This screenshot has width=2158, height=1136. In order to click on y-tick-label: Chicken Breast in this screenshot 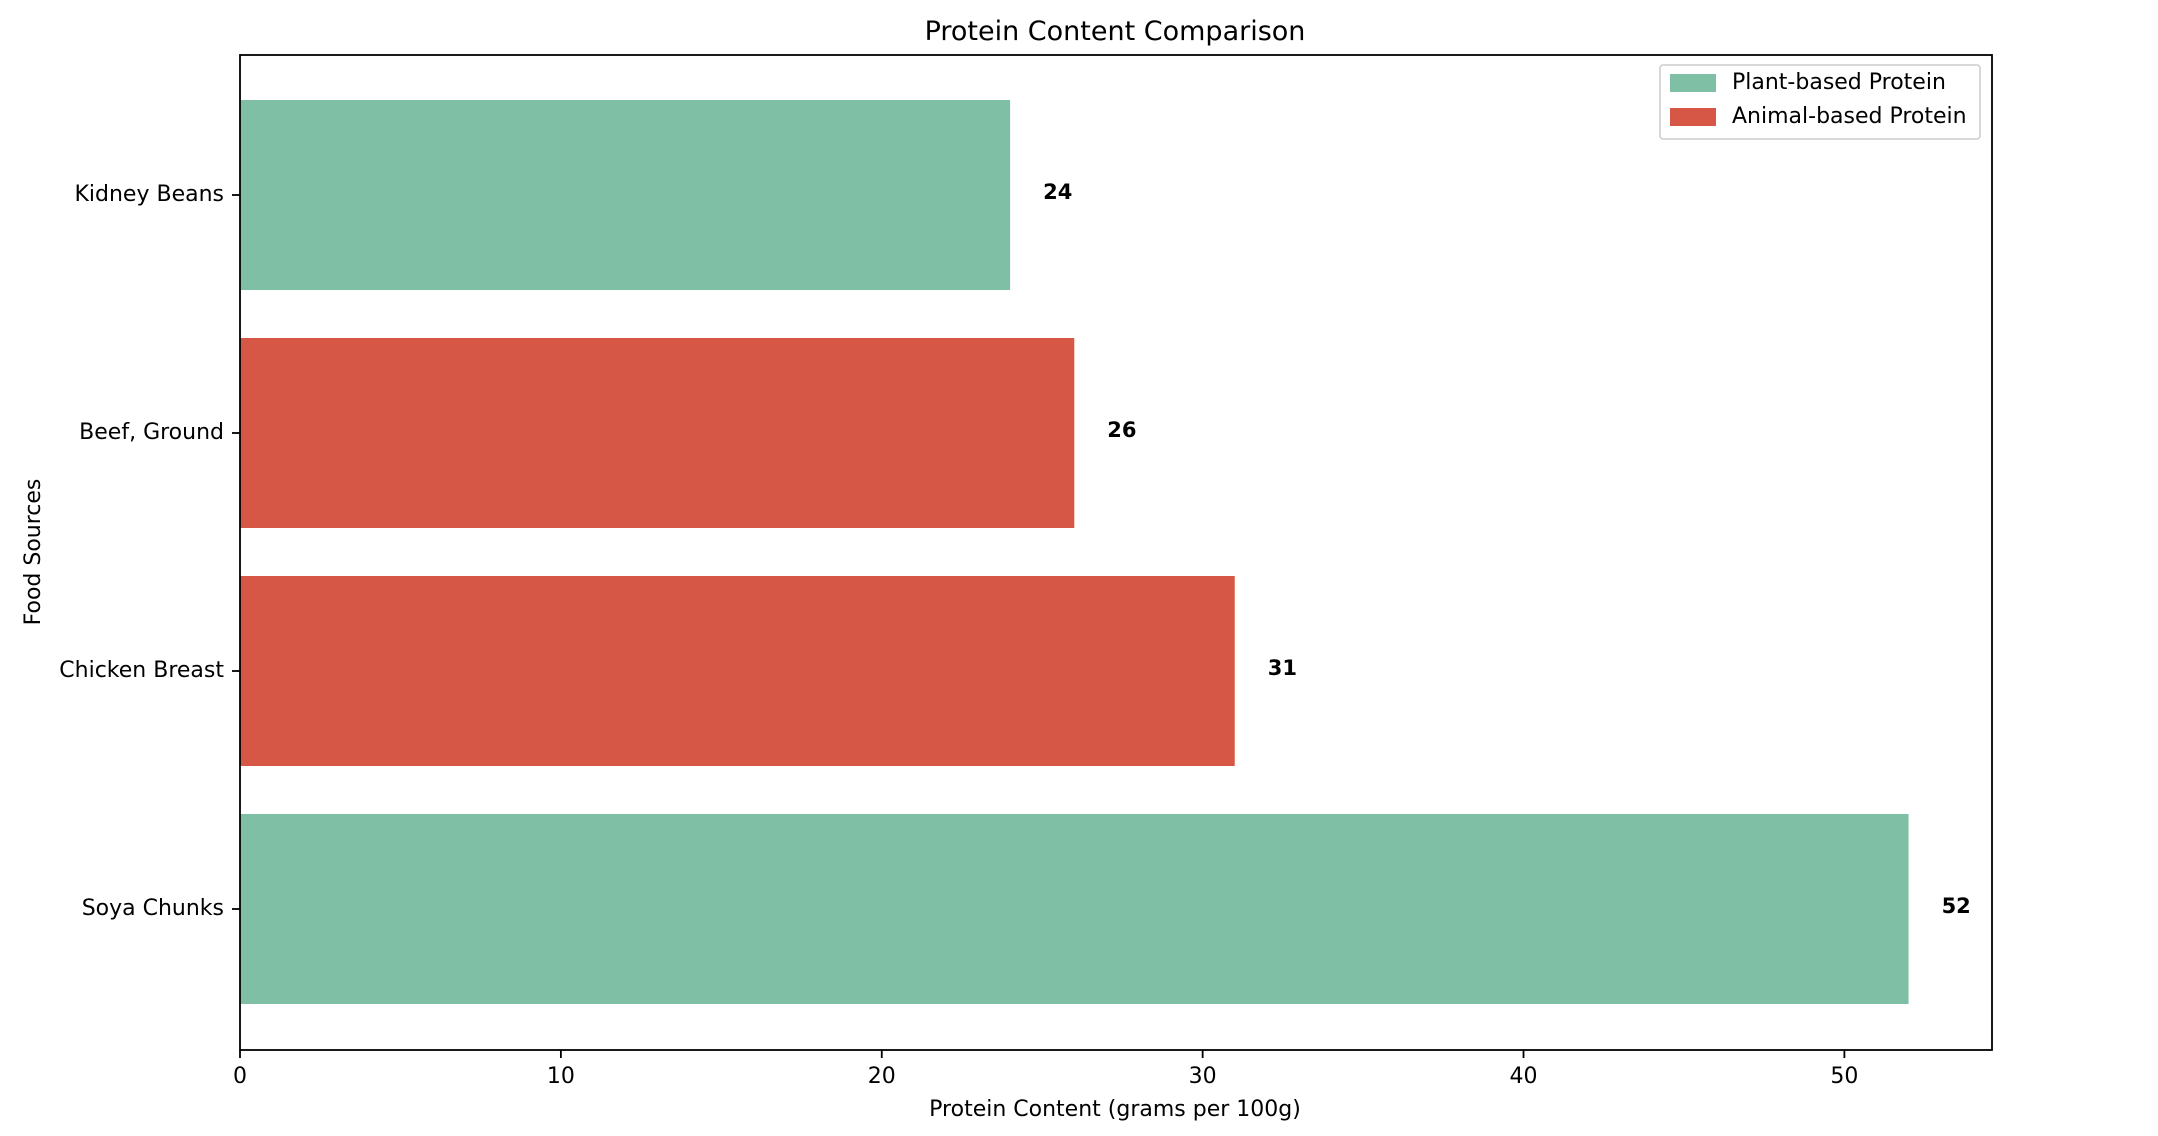, I will do `click(141, 670)`.